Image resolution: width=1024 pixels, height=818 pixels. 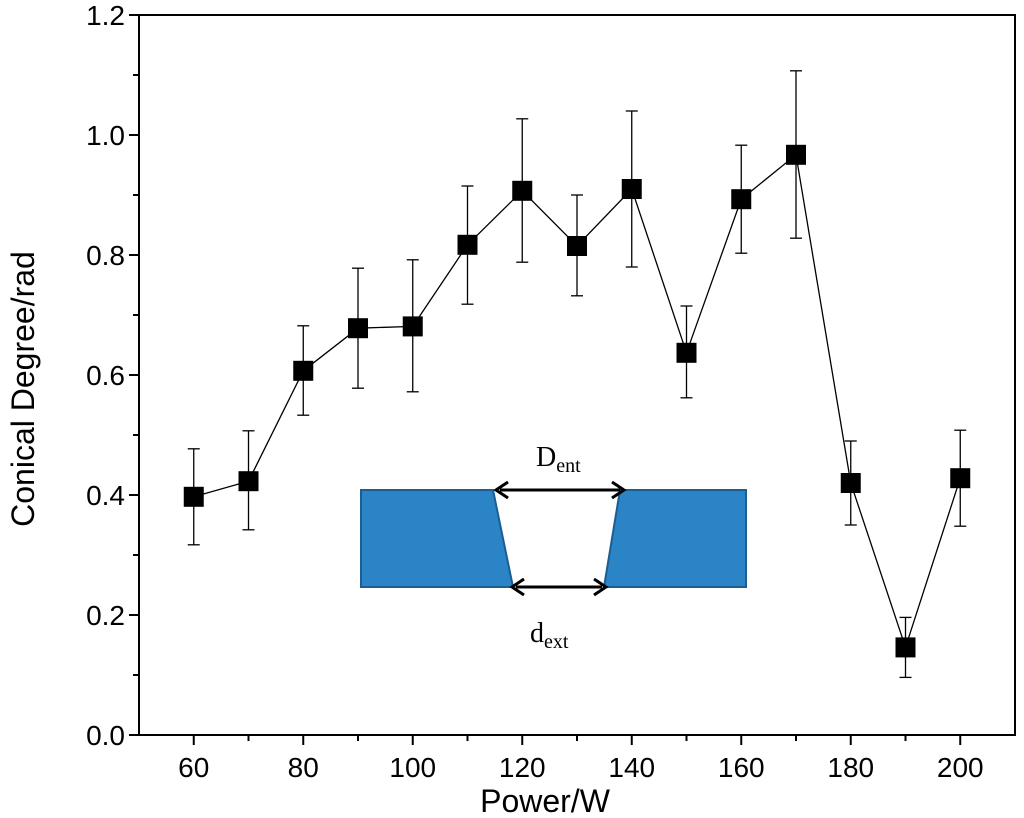 I want to click on entrance-diameter-label: Dent, so click(x=558, y=459).